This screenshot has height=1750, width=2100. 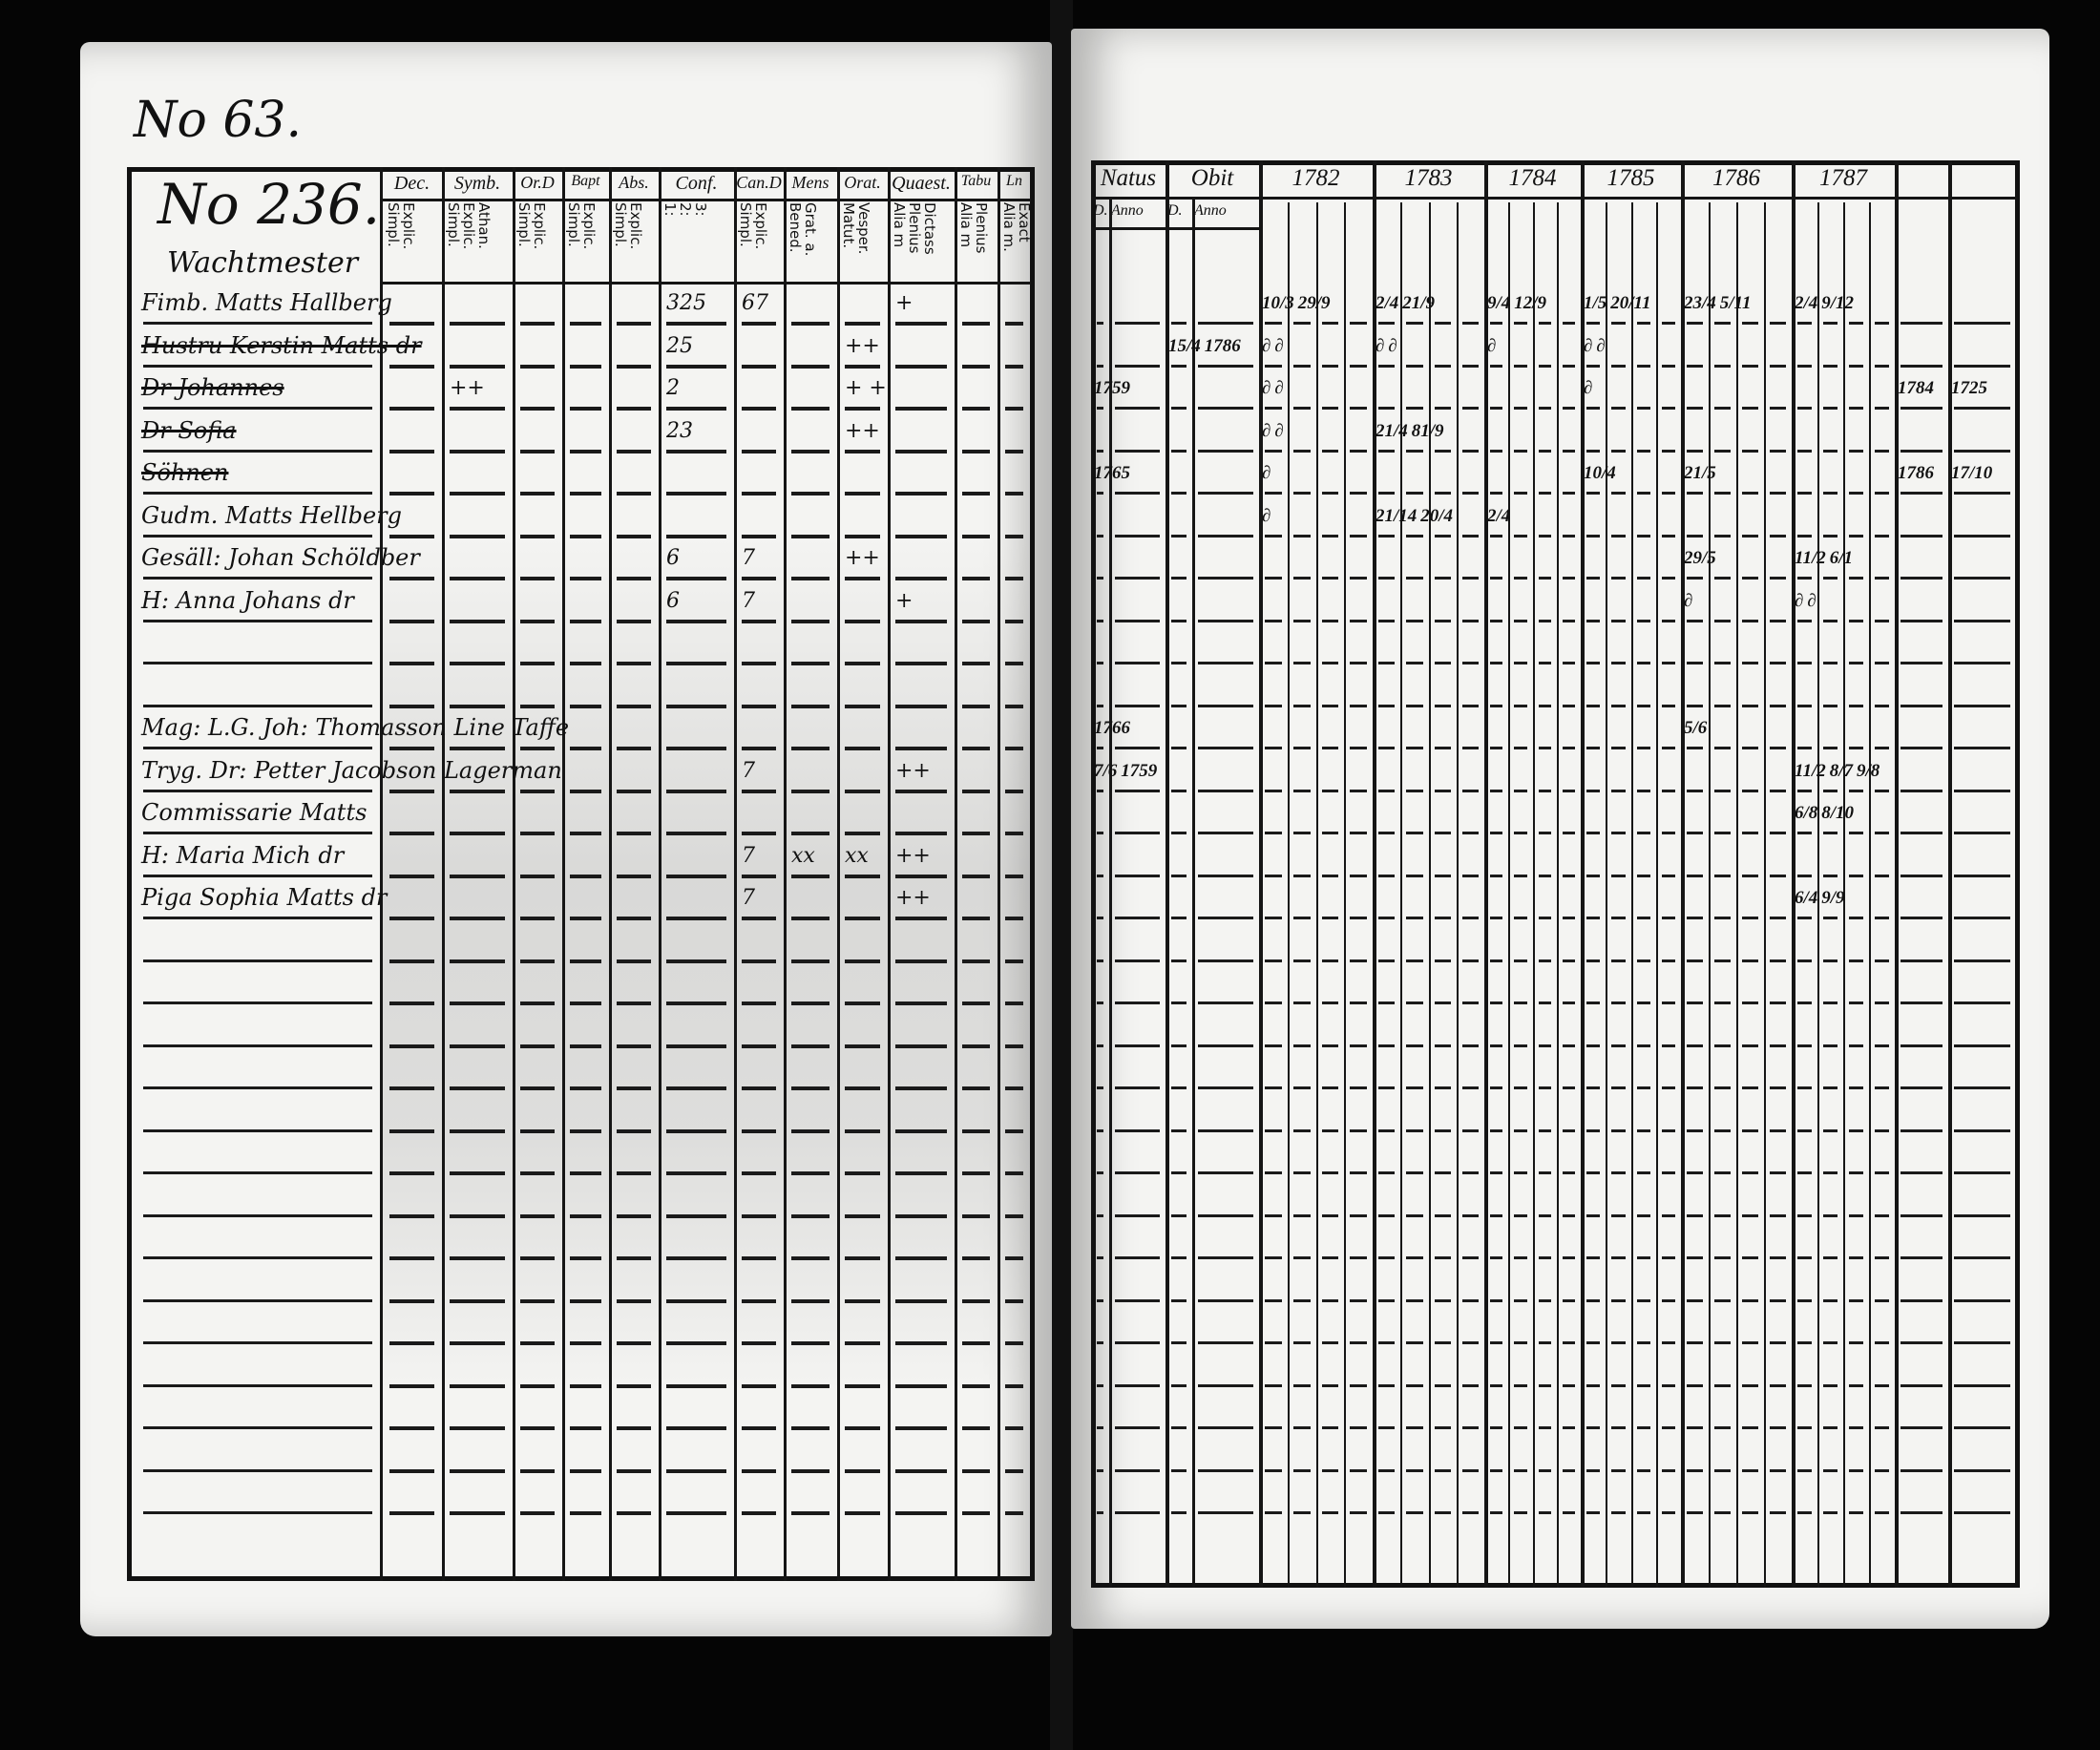 I want to click on register-entry: ∂, so click(x=1266, y=345).